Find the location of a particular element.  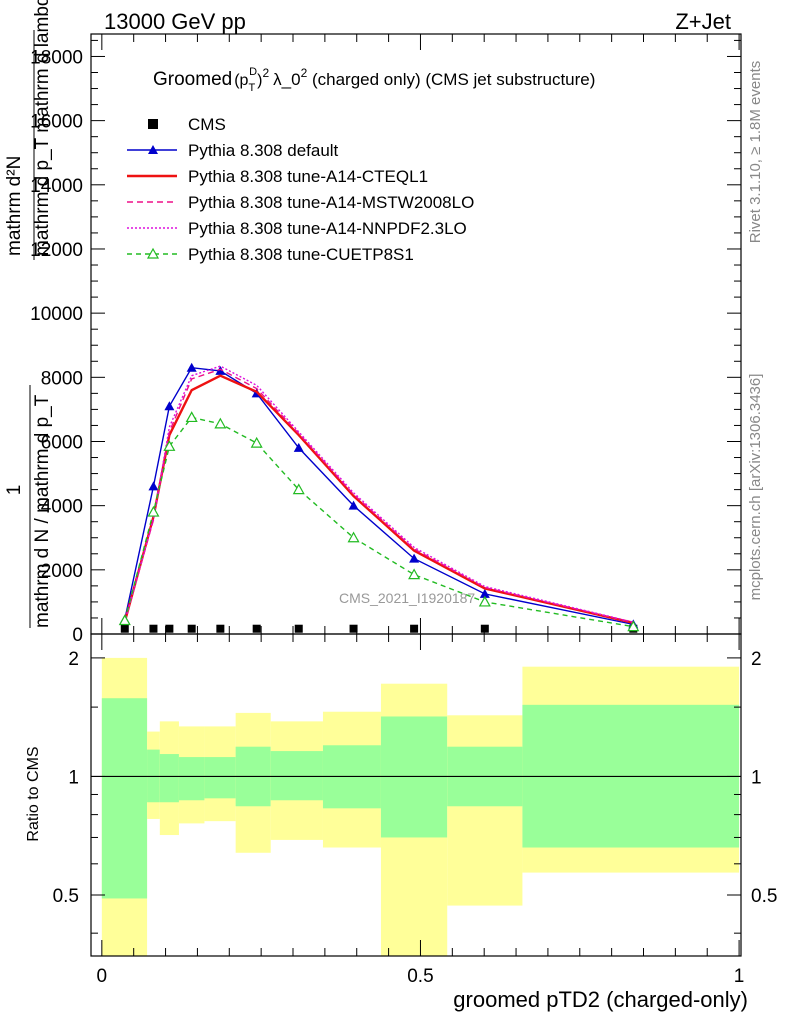

legend-nnpdf-label: Pythia 8.308 tune-A14-NNPDF2.3LO is located at coordinates (327, 228).